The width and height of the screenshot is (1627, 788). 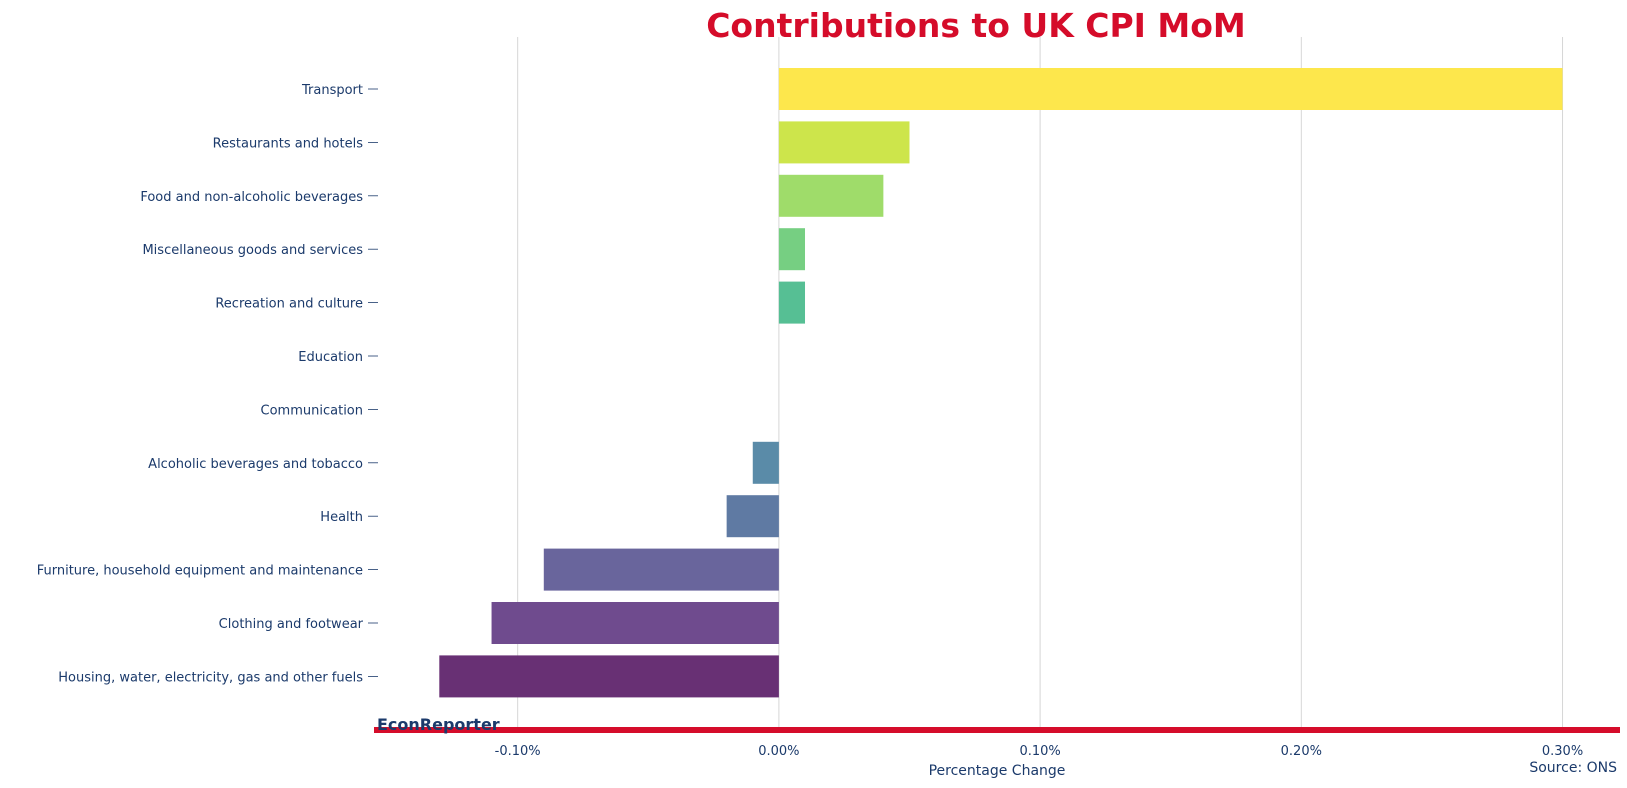 I want to click on category-label: Communication, so click(x=312, y=410).